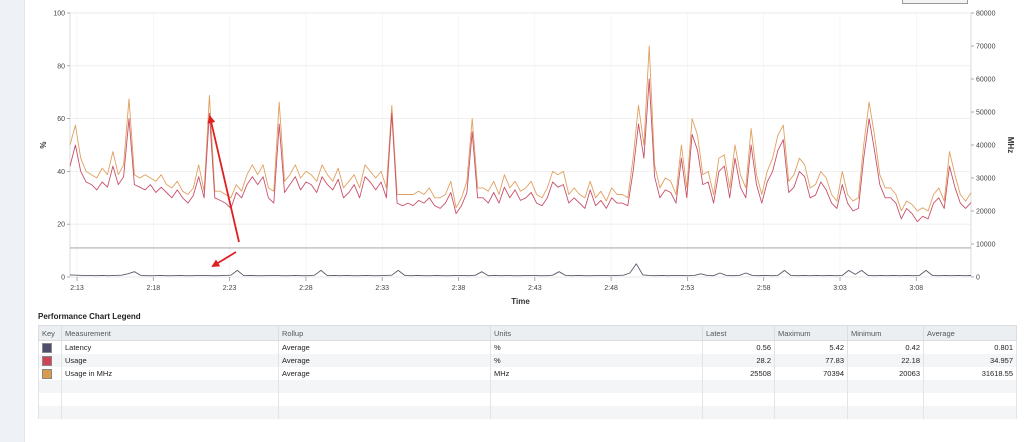 The image size is (1024, 442). What do you see at coordinates (63, 278) in the screenshot?
I see `y-left-tick-label: 0` at bounding box center [63, 278].